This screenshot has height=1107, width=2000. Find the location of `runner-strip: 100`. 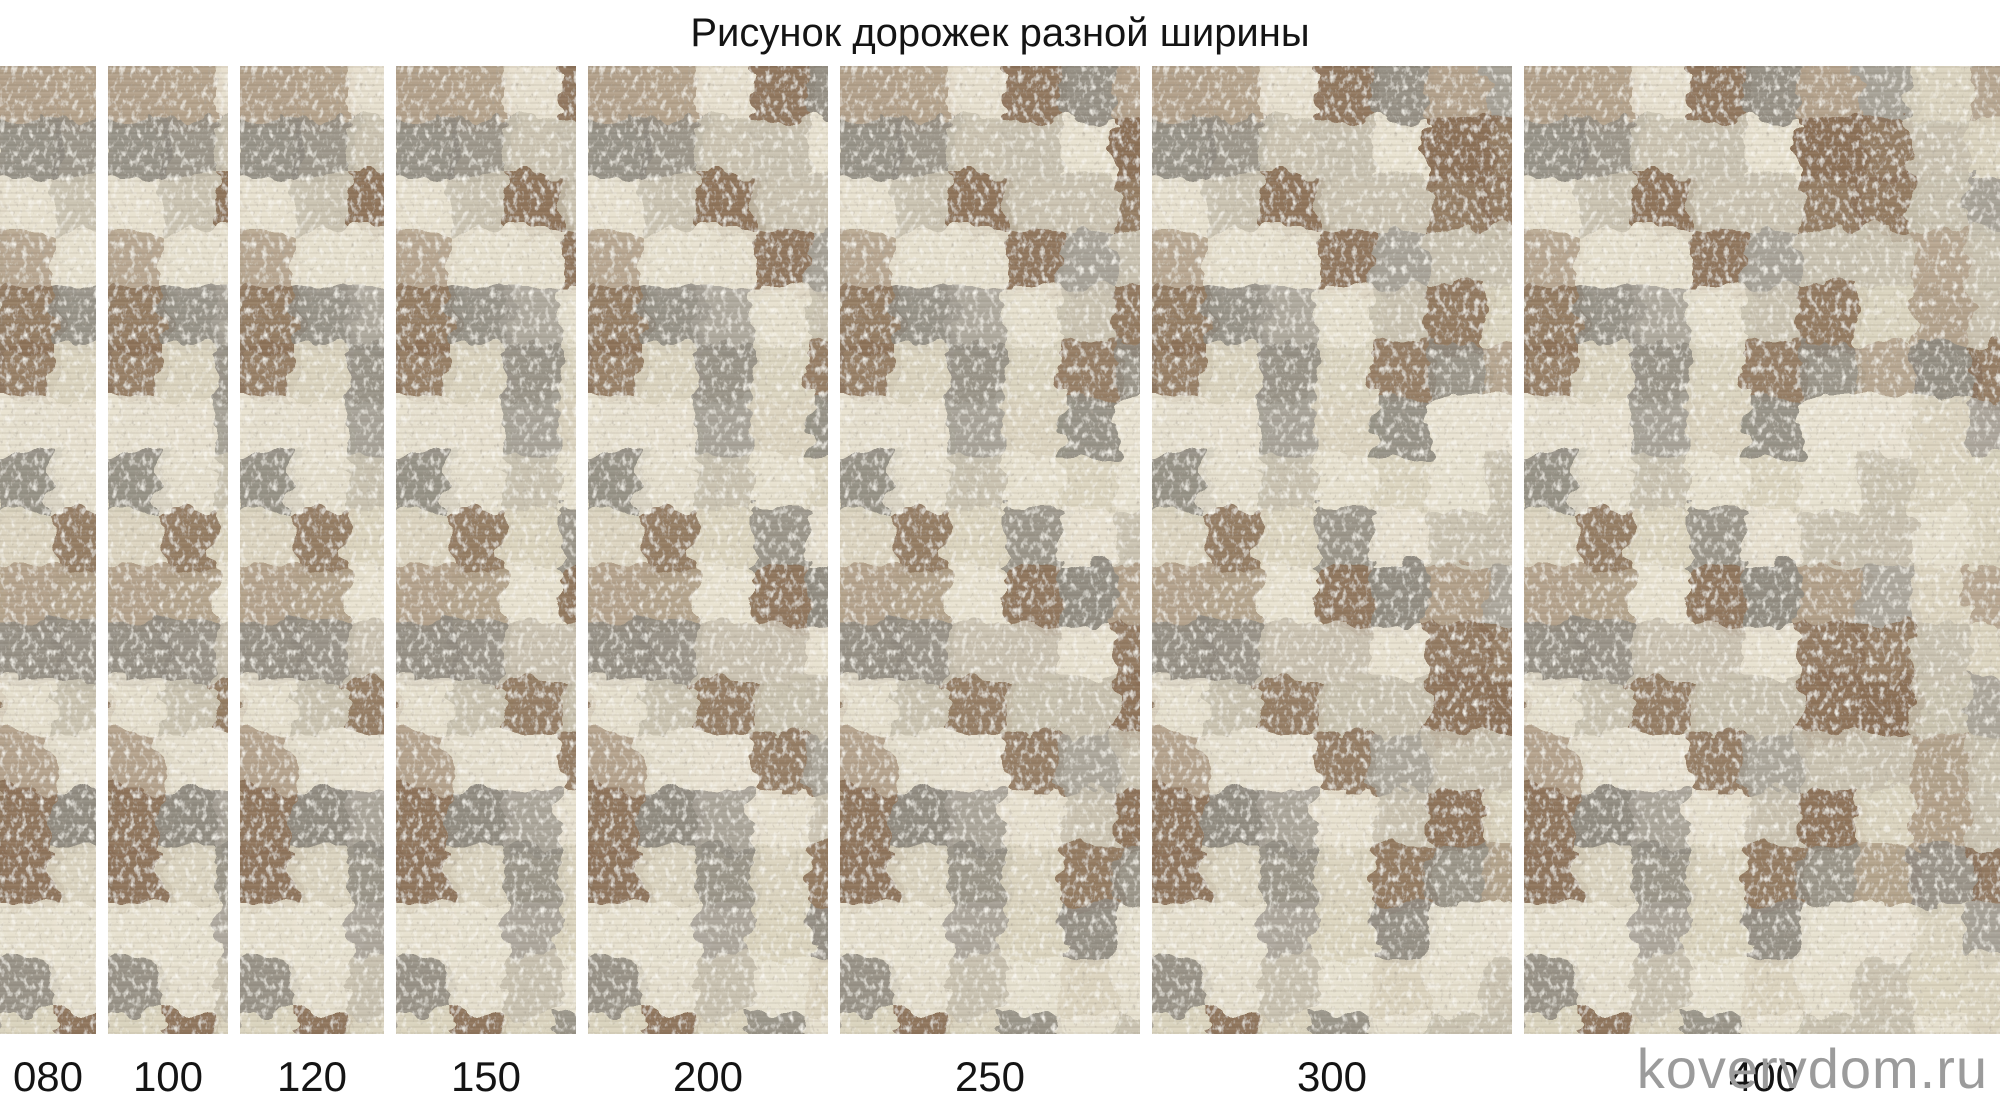

runner-strip: 100 is located at coordinates (168, 586).